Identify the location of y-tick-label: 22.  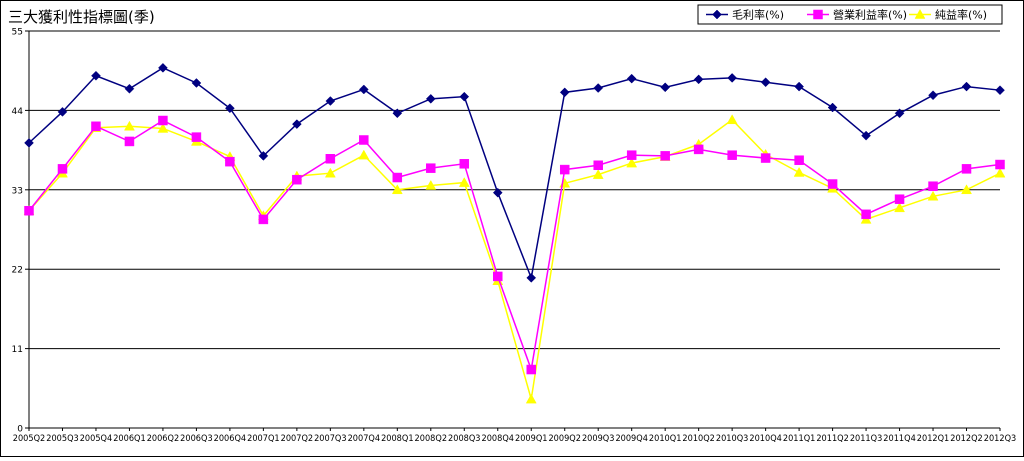
(17, 271).